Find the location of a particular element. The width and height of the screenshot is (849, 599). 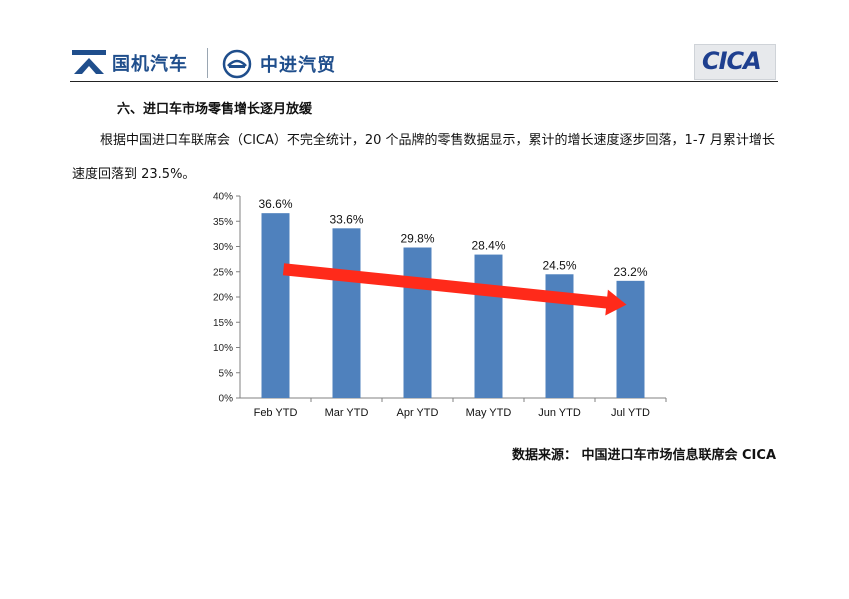

section-title: 六、进口车市场零售增长逐月放缓 is located at coordinates (215, 109).